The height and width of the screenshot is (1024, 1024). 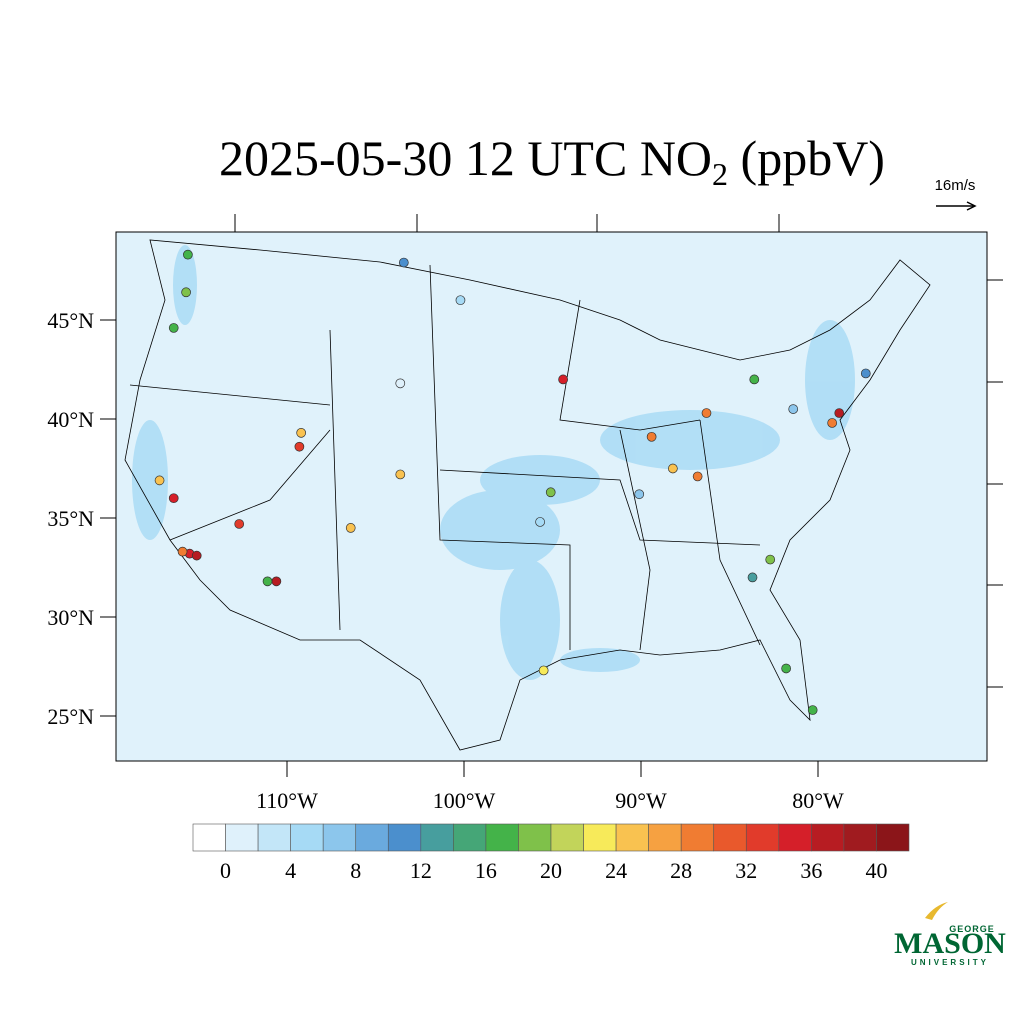 What do you see at coordinates (818, 800) in the screenshot?
I see `lon-tick-label: 80°W` at bounding box center [818, 800].